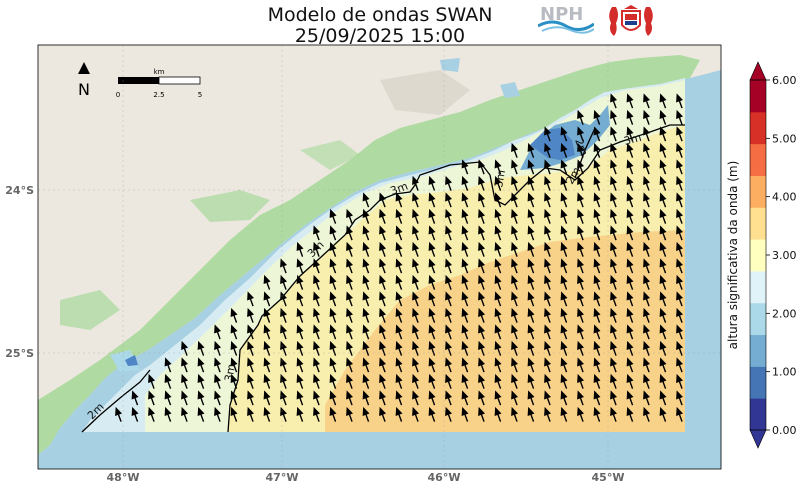 The width and height of the screenshot is (800, 489). I want to click on lon-label-46: 46°W, so click(444, 477).